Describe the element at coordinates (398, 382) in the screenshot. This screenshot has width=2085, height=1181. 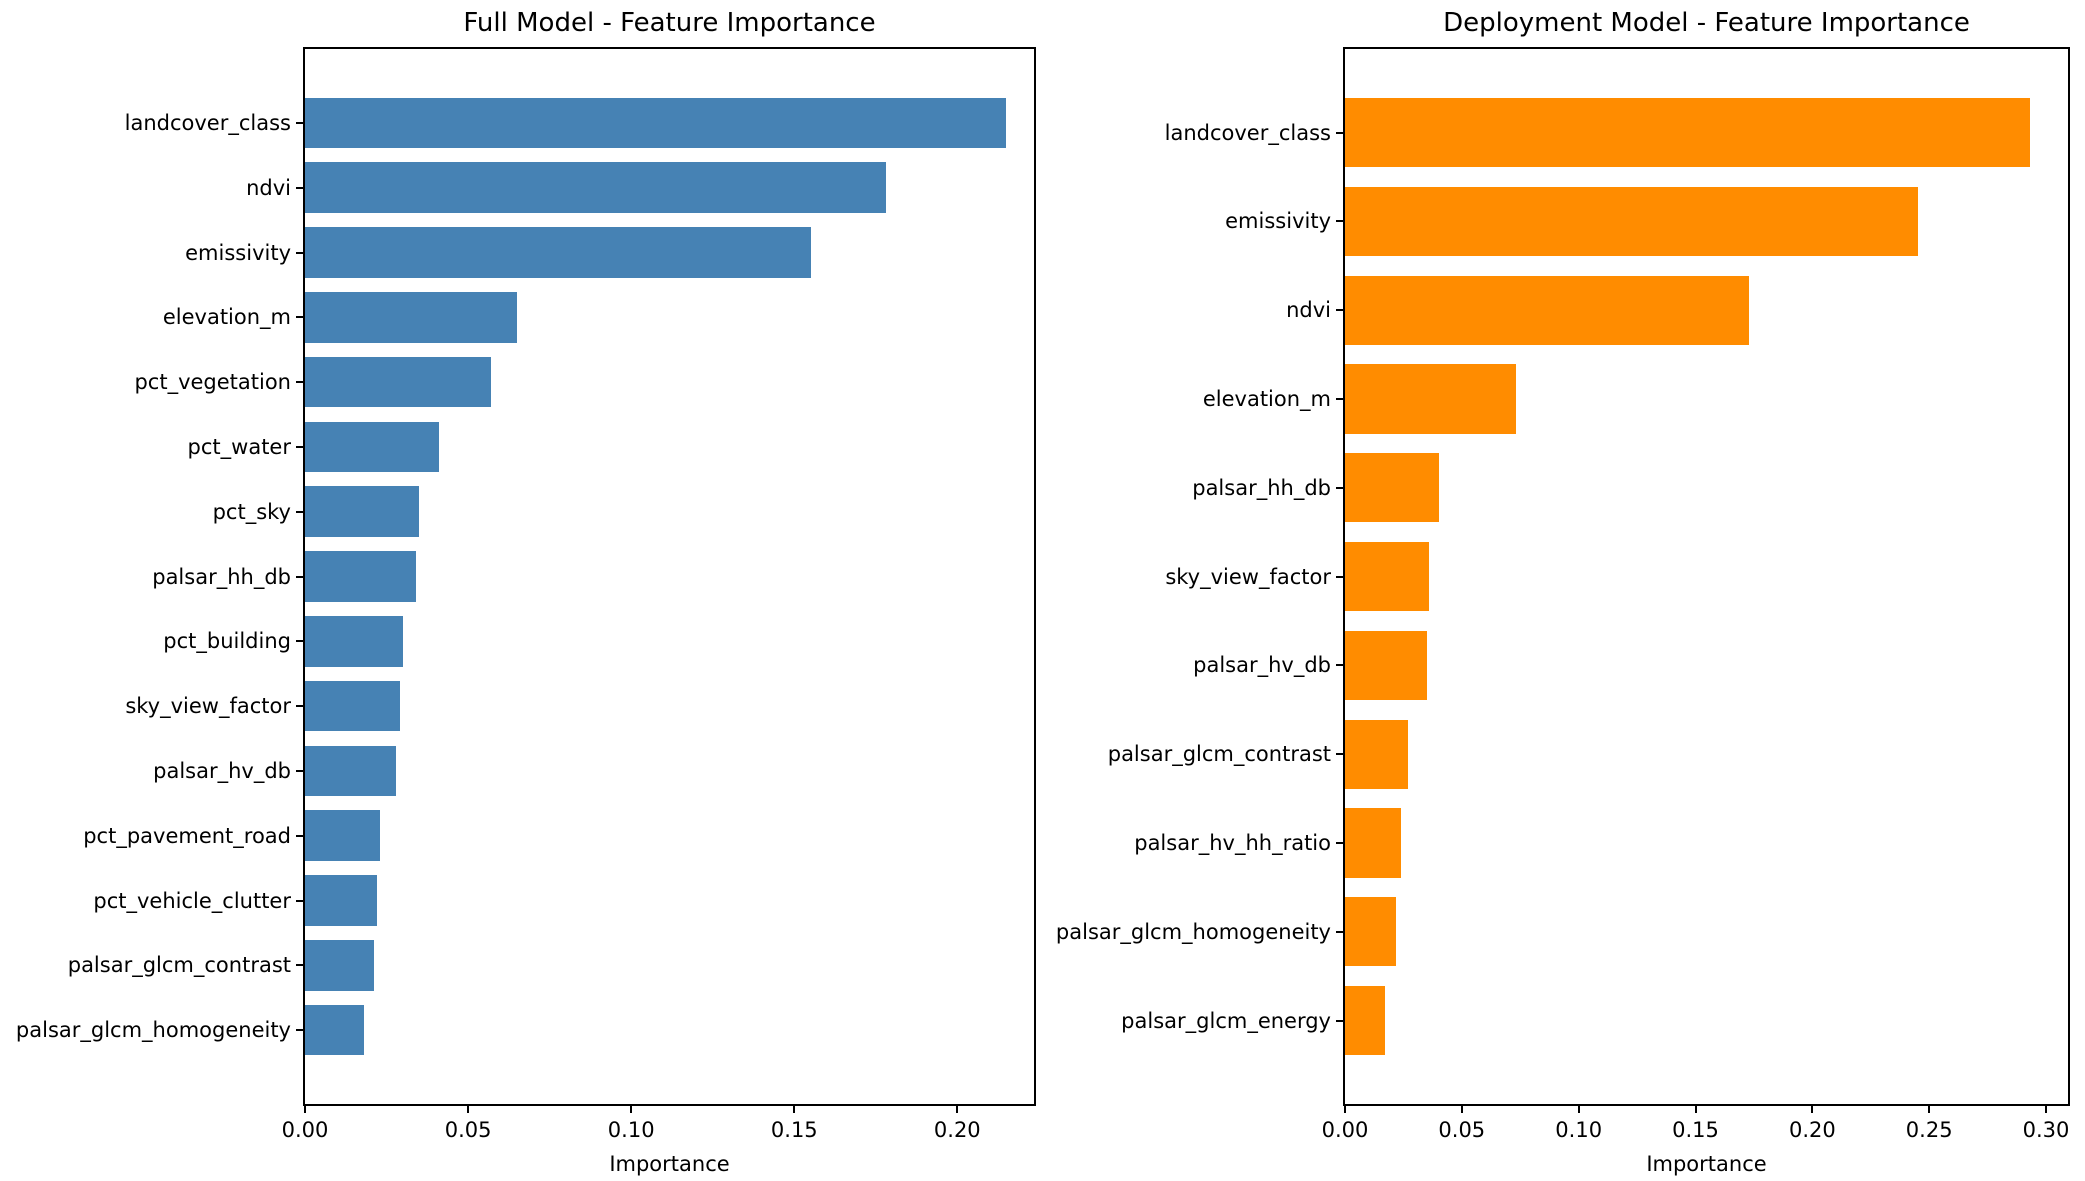
I see `bar-pct_vegetation` at that location.